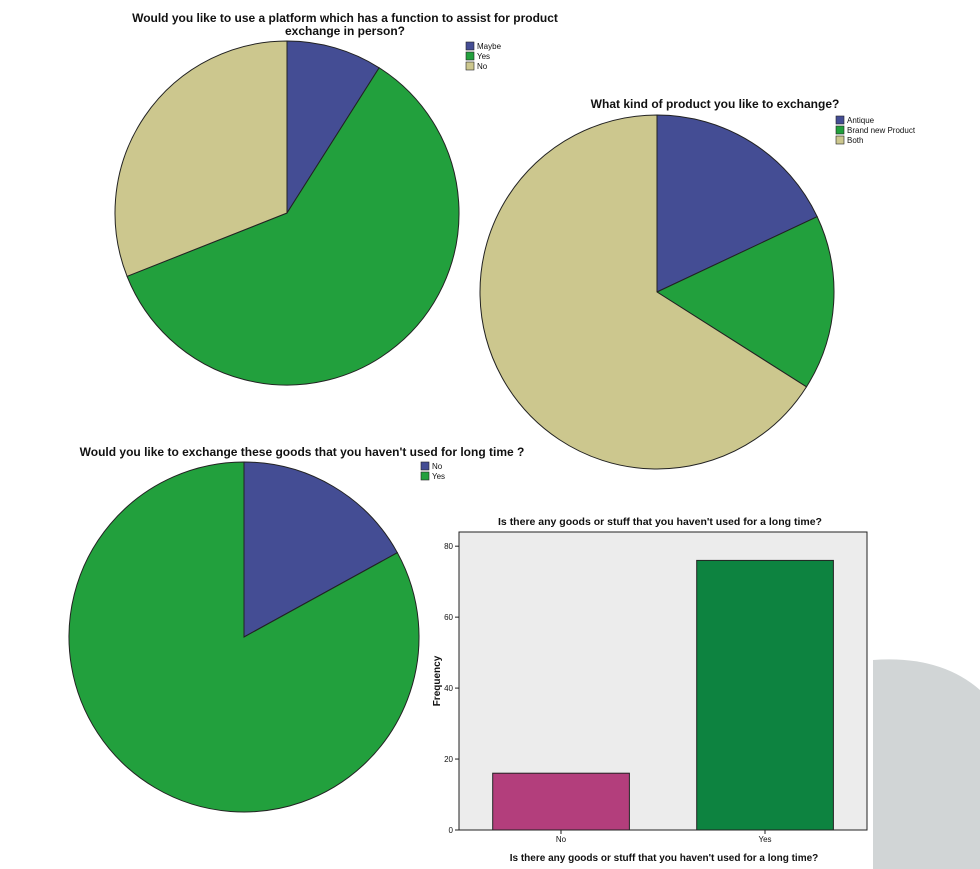 The image size is (980, 869). Describe the element at coordinates (861, 120) in the screenshot. I see `legend-label: Antique` at that location.